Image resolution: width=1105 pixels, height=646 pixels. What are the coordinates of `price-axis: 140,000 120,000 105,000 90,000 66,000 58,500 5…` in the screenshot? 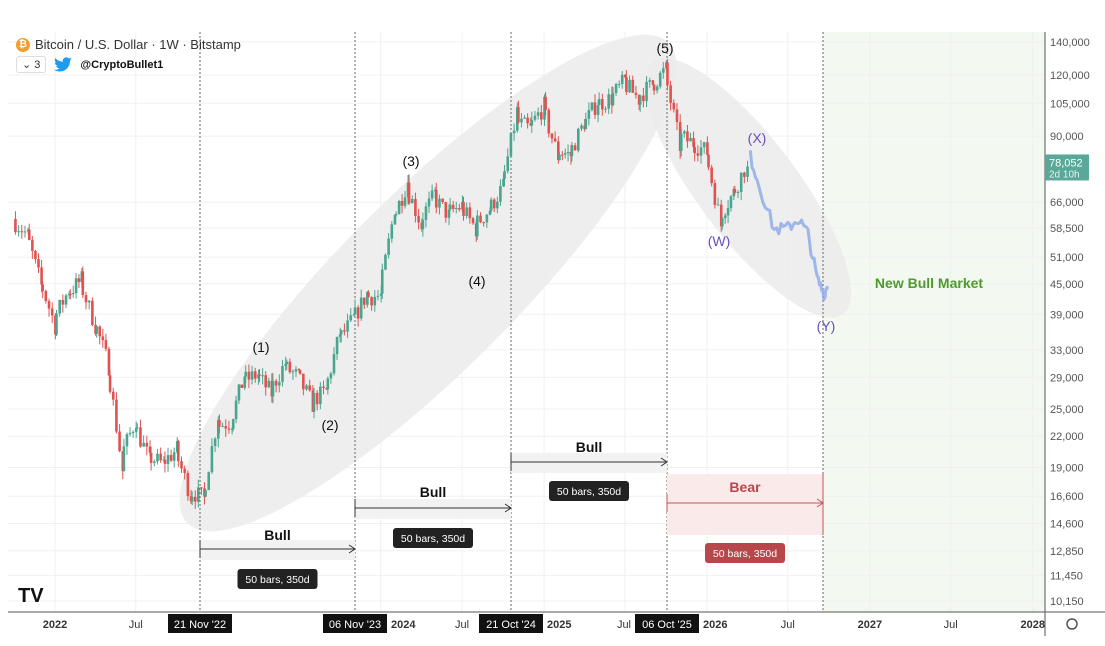 It's located at (1070, 322).